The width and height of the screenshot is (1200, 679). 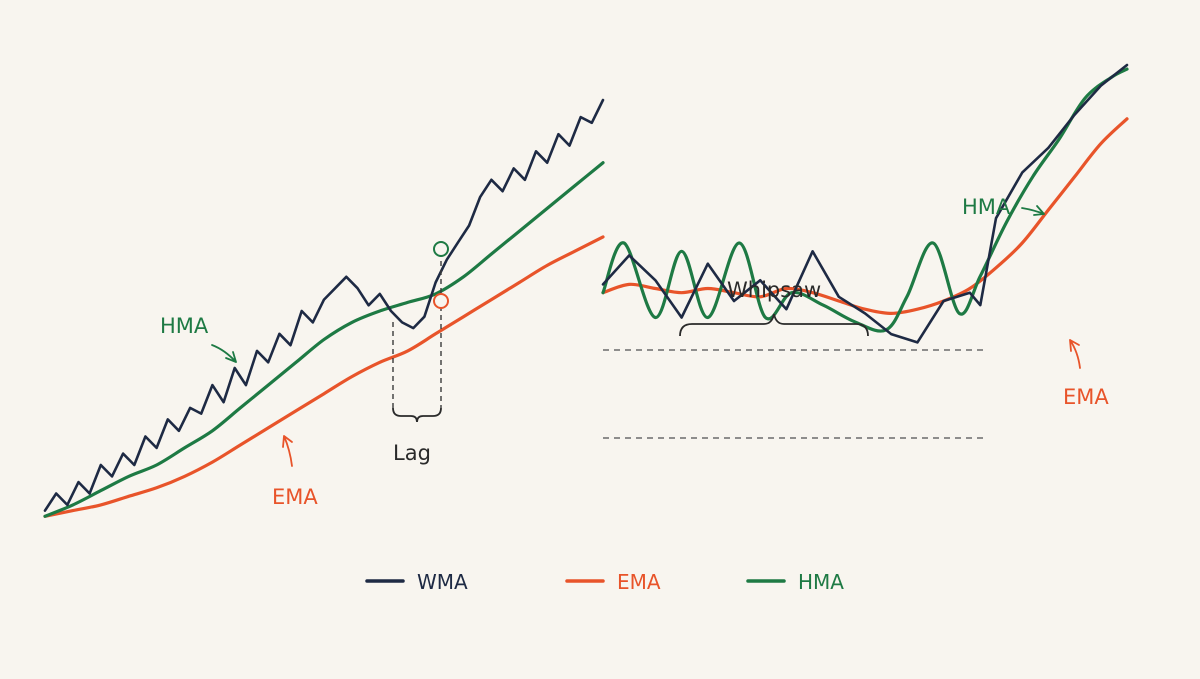 What do you see at coordinates (441, 249) in the screenshot?
I see `hma-crossover-marker` at bounding box center [441, 249].